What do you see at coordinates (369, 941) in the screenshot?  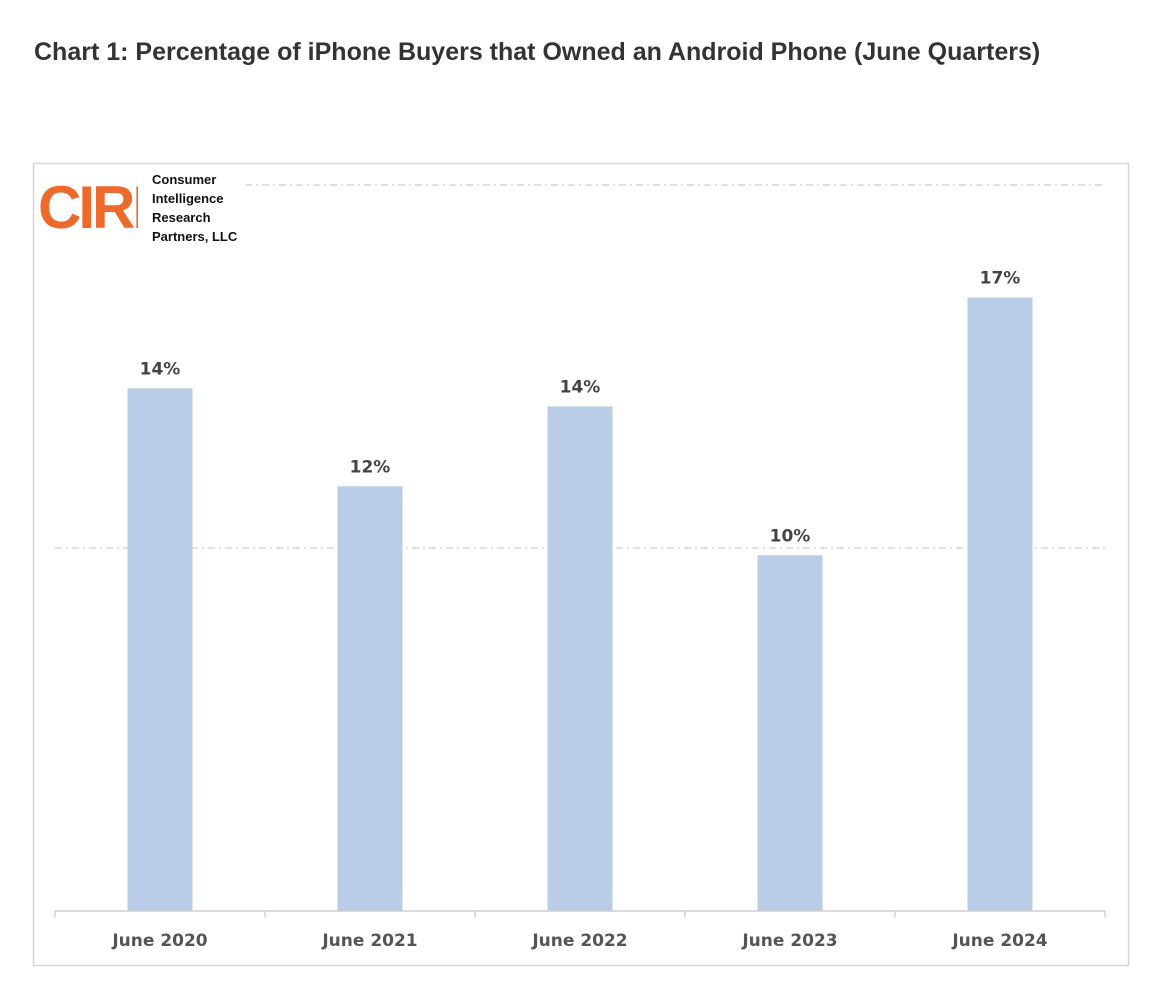 I see `x-tick-label: June 2021` at bounding box center [369, 941].